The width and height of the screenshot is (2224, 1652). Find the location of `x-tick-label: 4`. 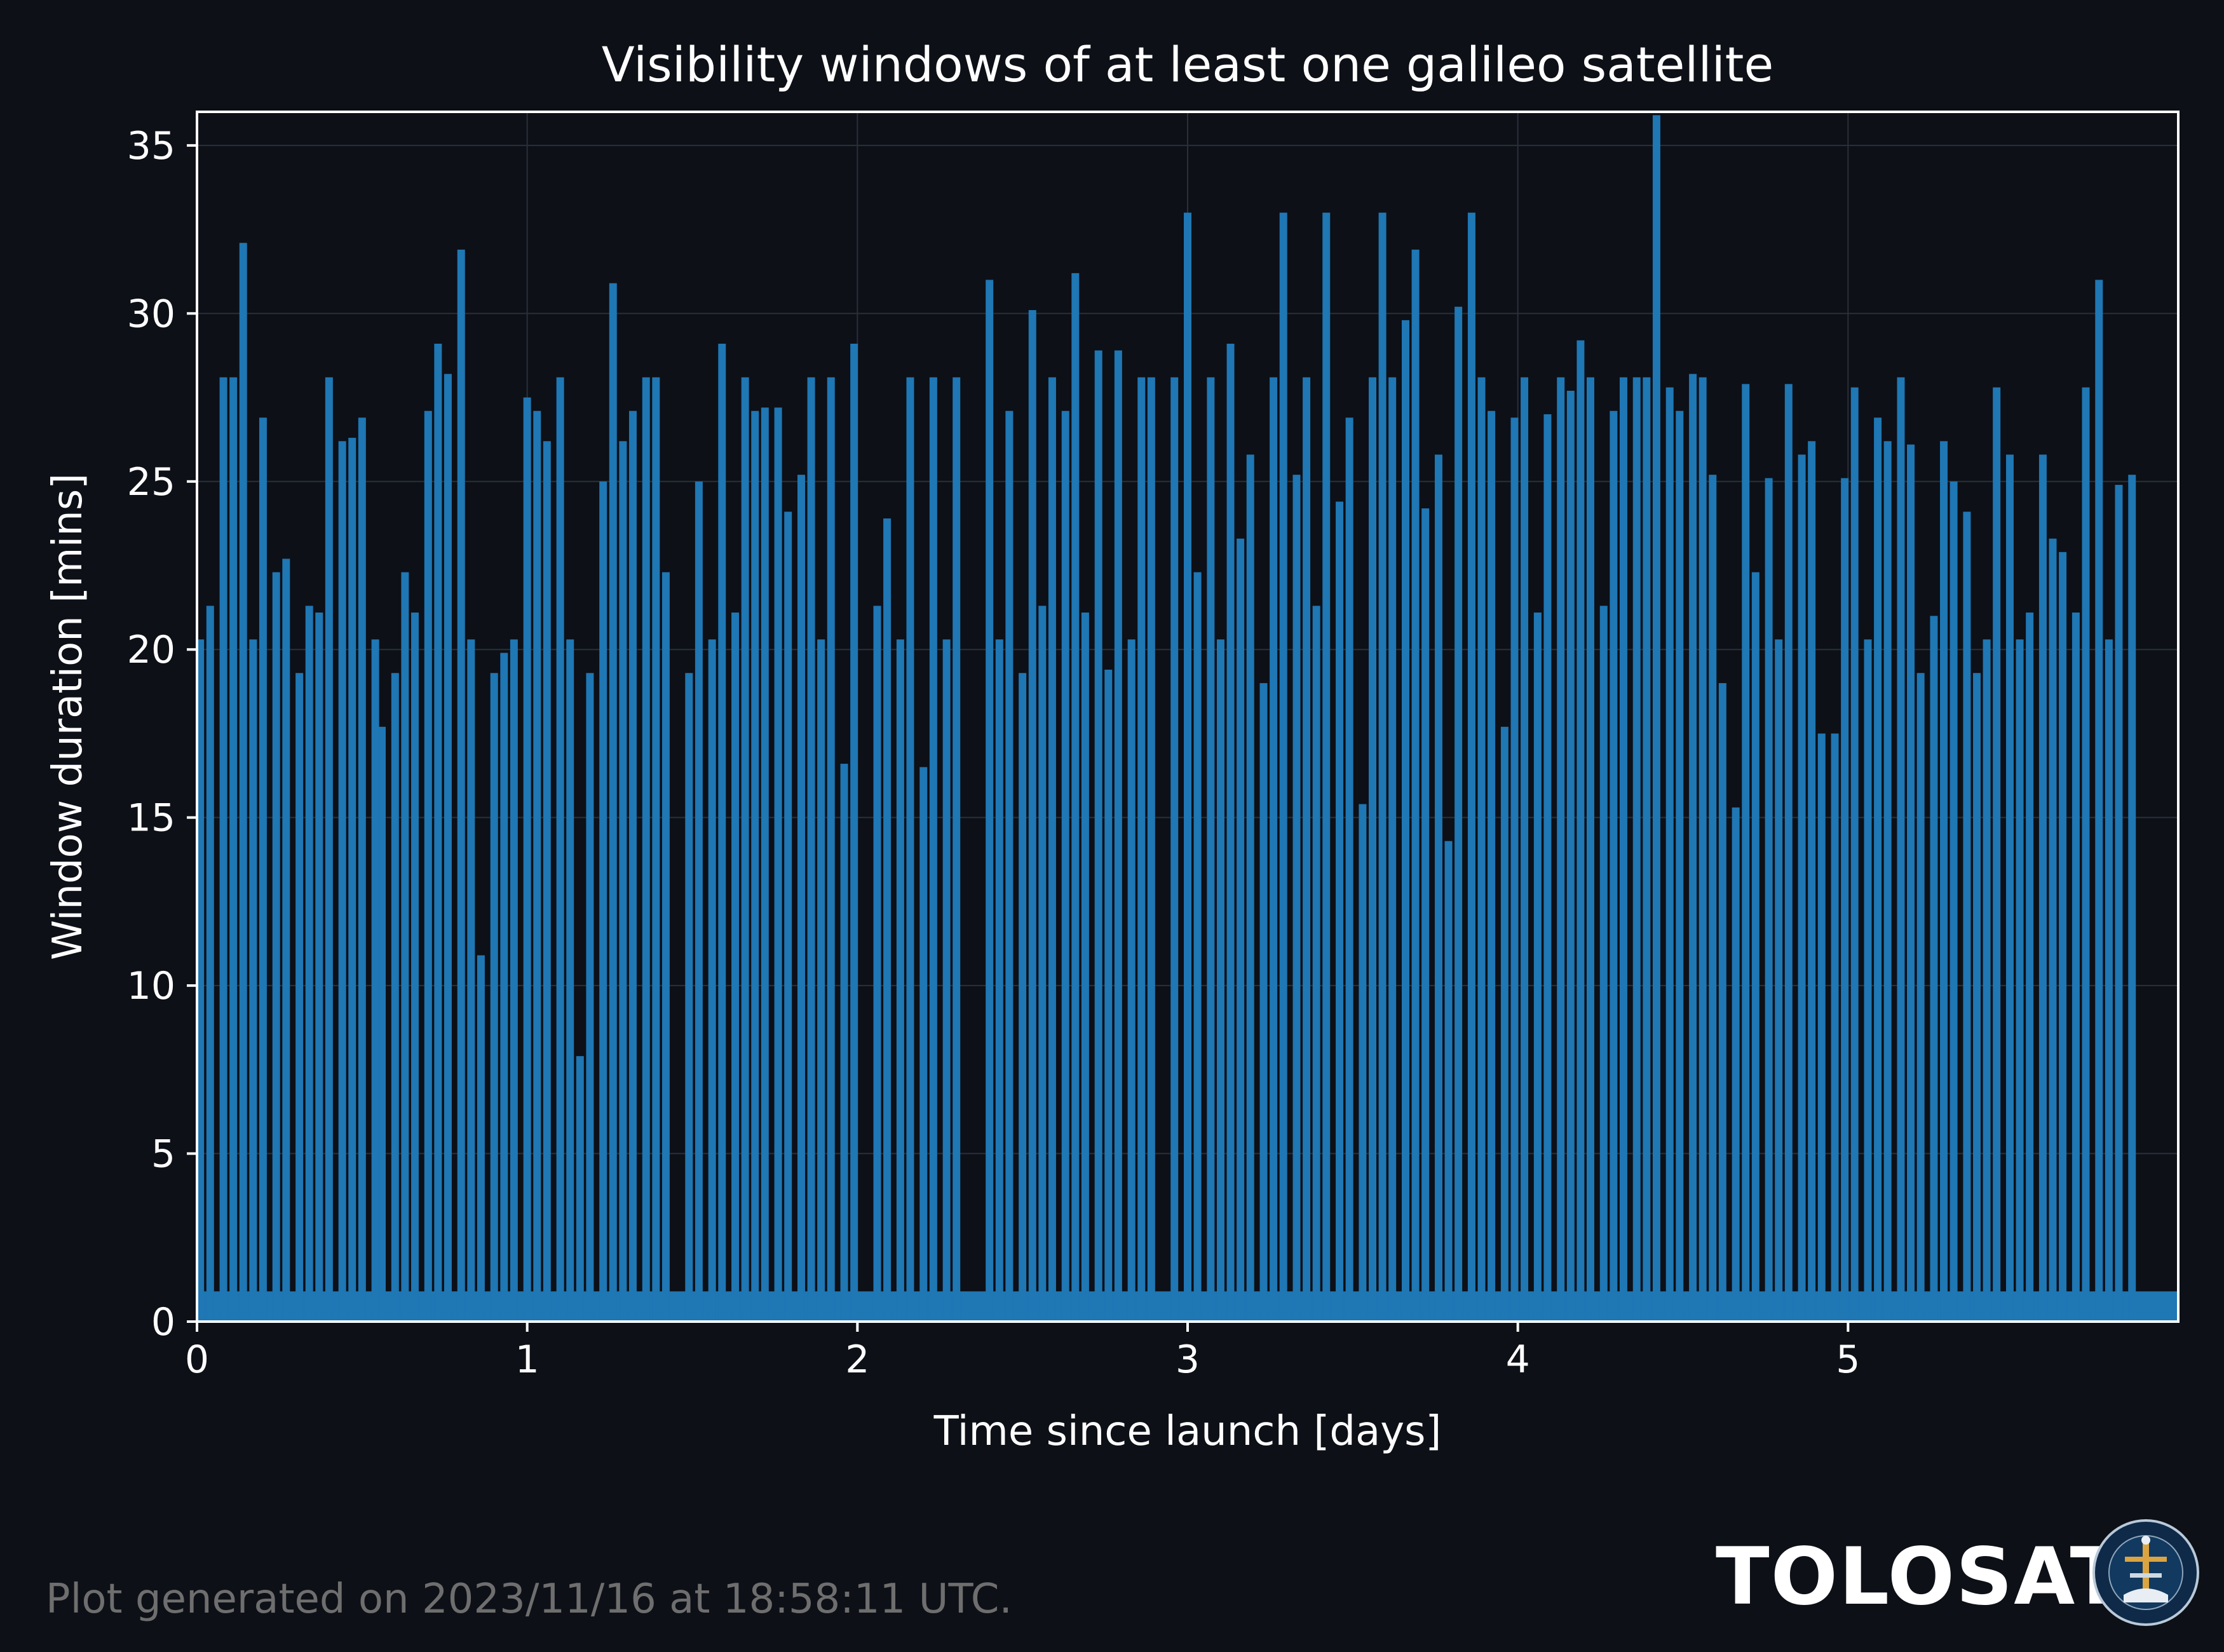

x-tick-label: 4 is located at coordinates (1518, 1359).